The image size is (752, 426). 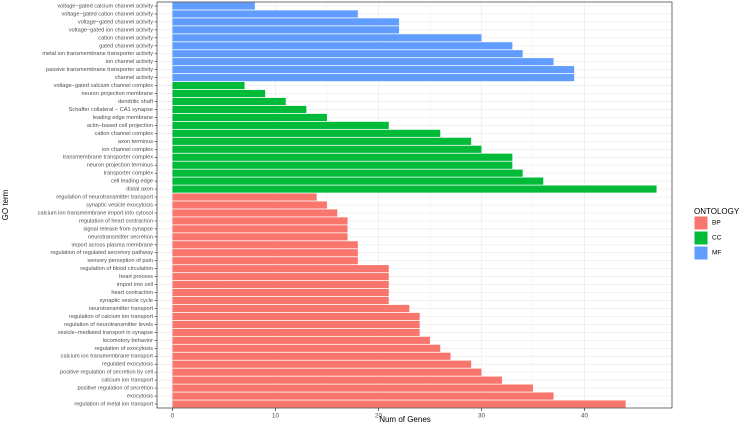 What do you see at coordinates (585, 416) in the screenshot?
I see `x-tick-label: 40` at bounding box center [585, 416].